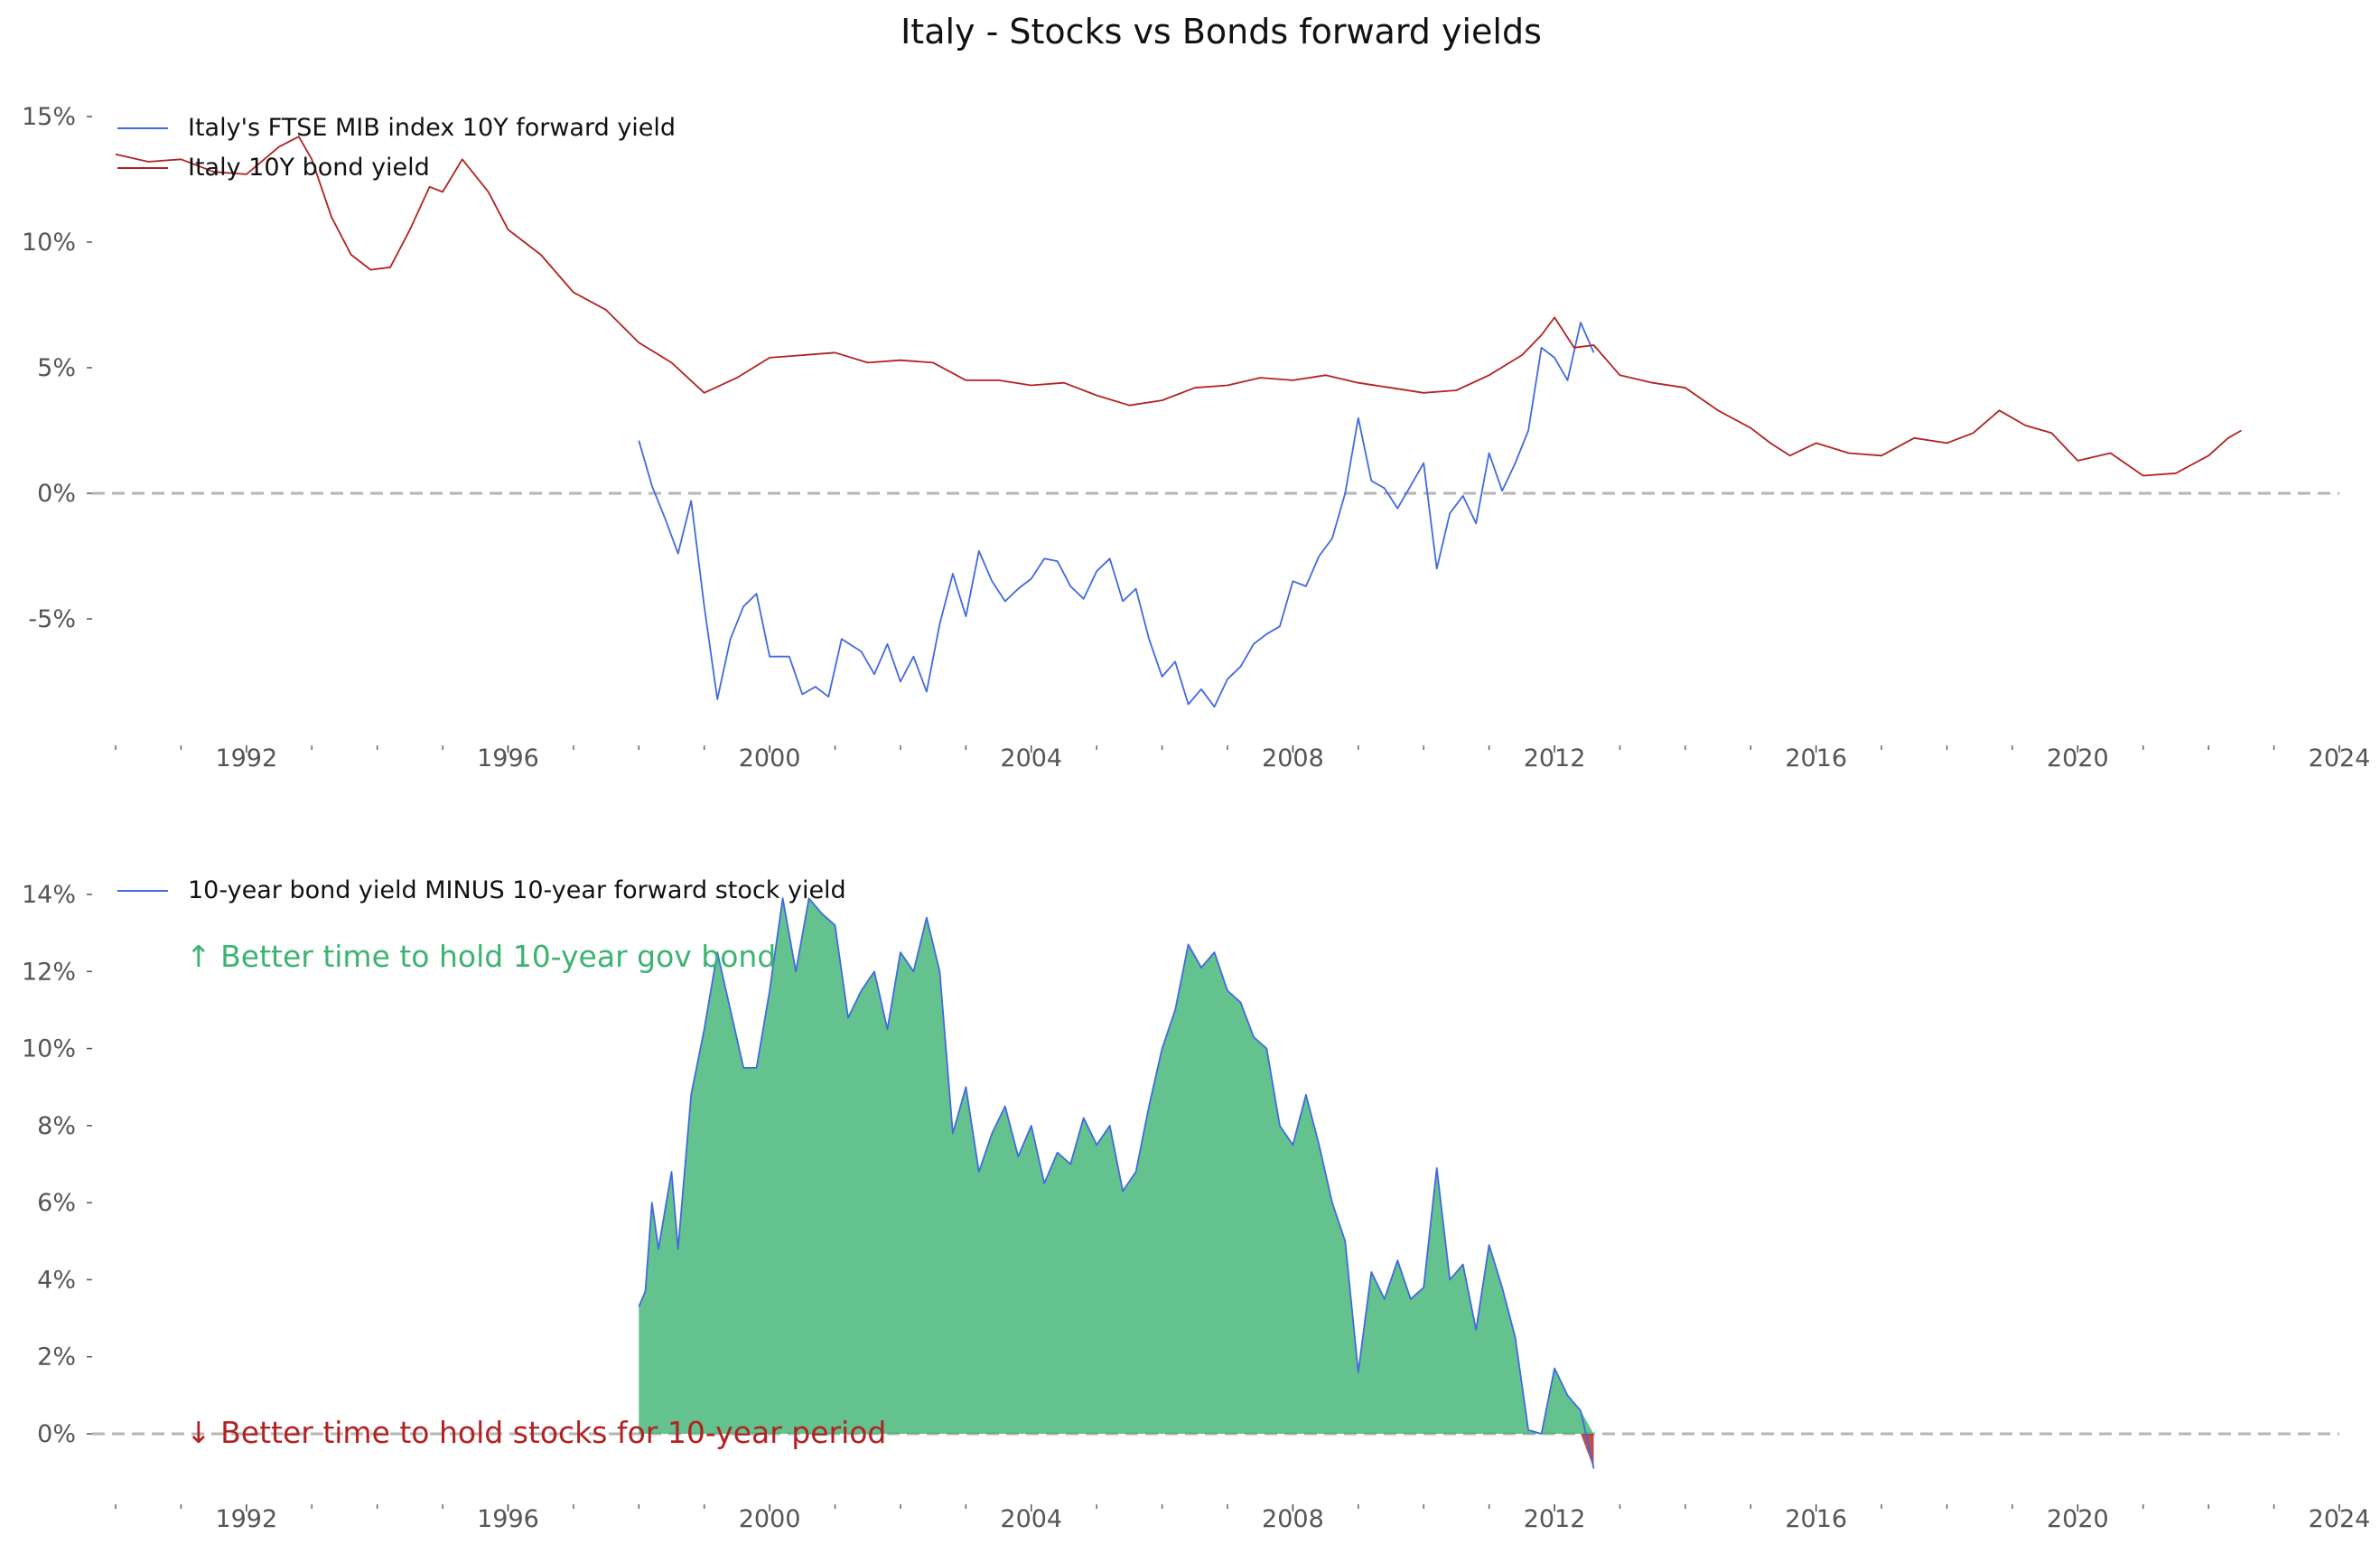 This screenshot has width=2380, height=1554. Describe the element at coordinates (56, 368) in the screenshot. I see `y-tick-label: 5%` at that location.